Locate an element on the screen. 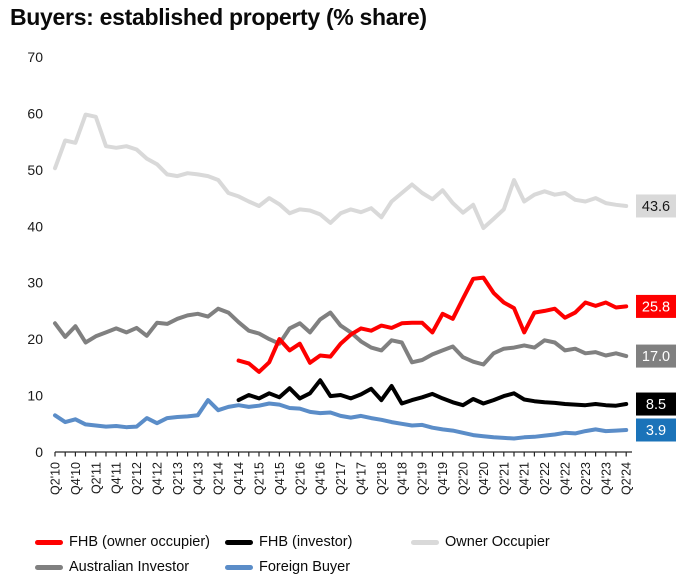  x-axis-tick-label: Q2'15 is located at coordinates (260, 478).